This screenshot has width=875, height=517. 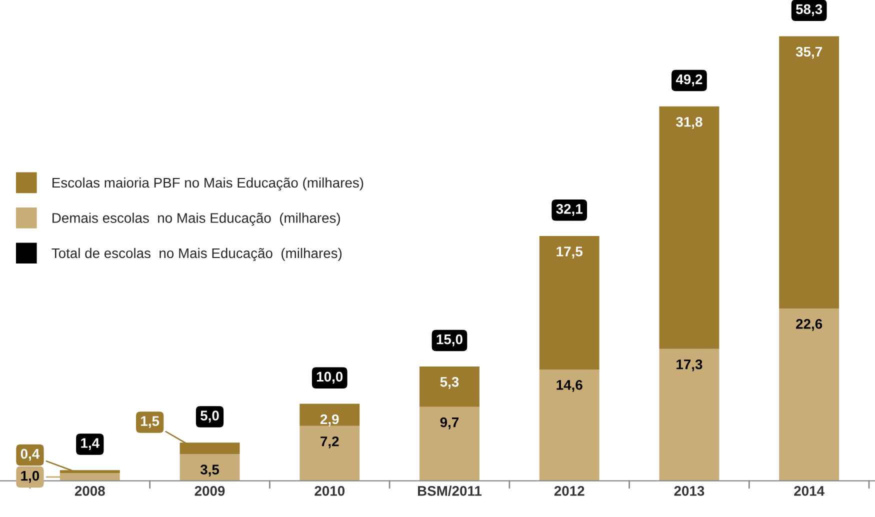 What do you see at coordinates (689, 80) in the screenshot?
I see `total-label: 49,2` at bounding box center [689, 80].